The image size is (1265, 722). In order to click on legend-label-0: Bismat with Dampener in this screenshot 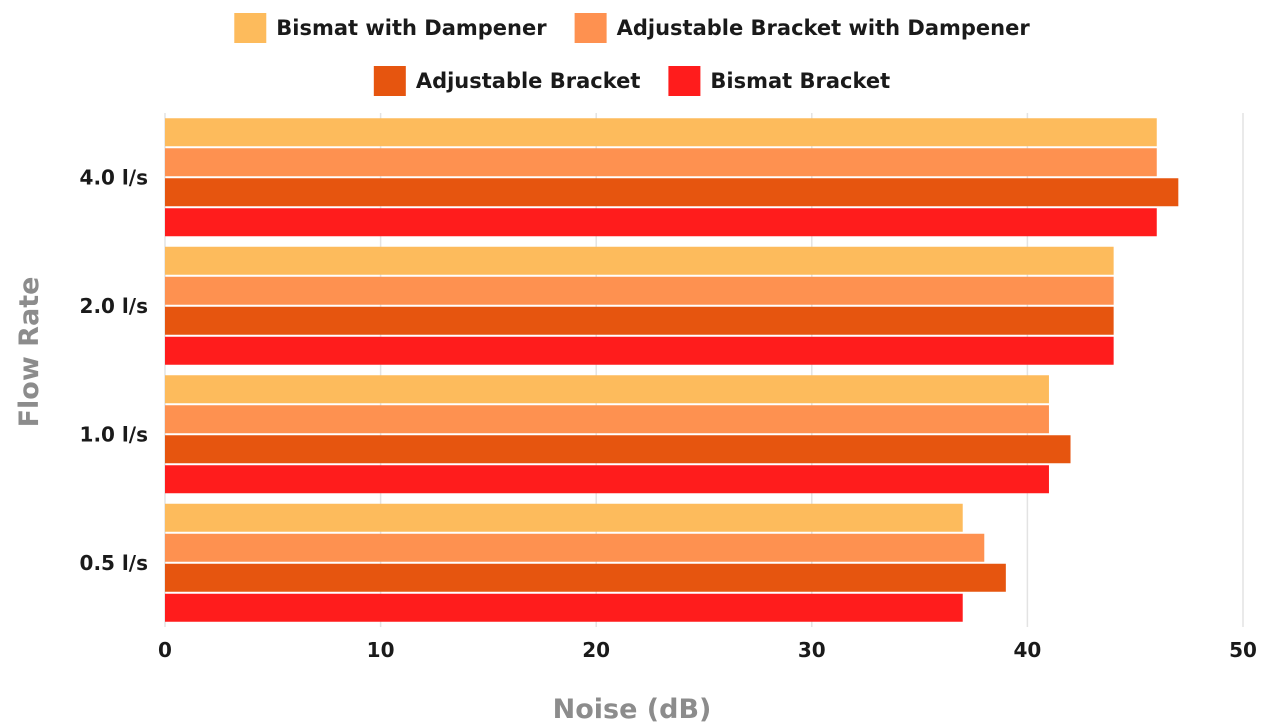, I will do `click(411, 28)`.